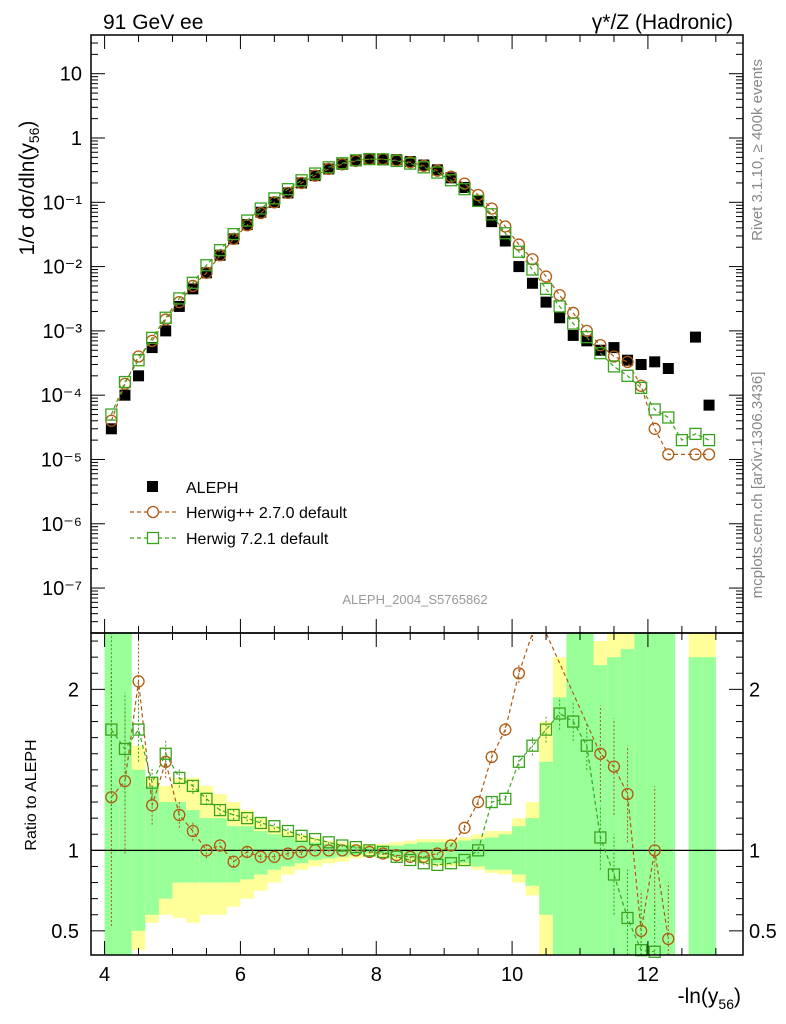 Image resolution: width=786 pixels, height=1024 pixels. What do you see at coordinates (63, 268) in the screenshot?
I see `main-y-tick-label: 10⁻²` at bounding box center [63, 268].